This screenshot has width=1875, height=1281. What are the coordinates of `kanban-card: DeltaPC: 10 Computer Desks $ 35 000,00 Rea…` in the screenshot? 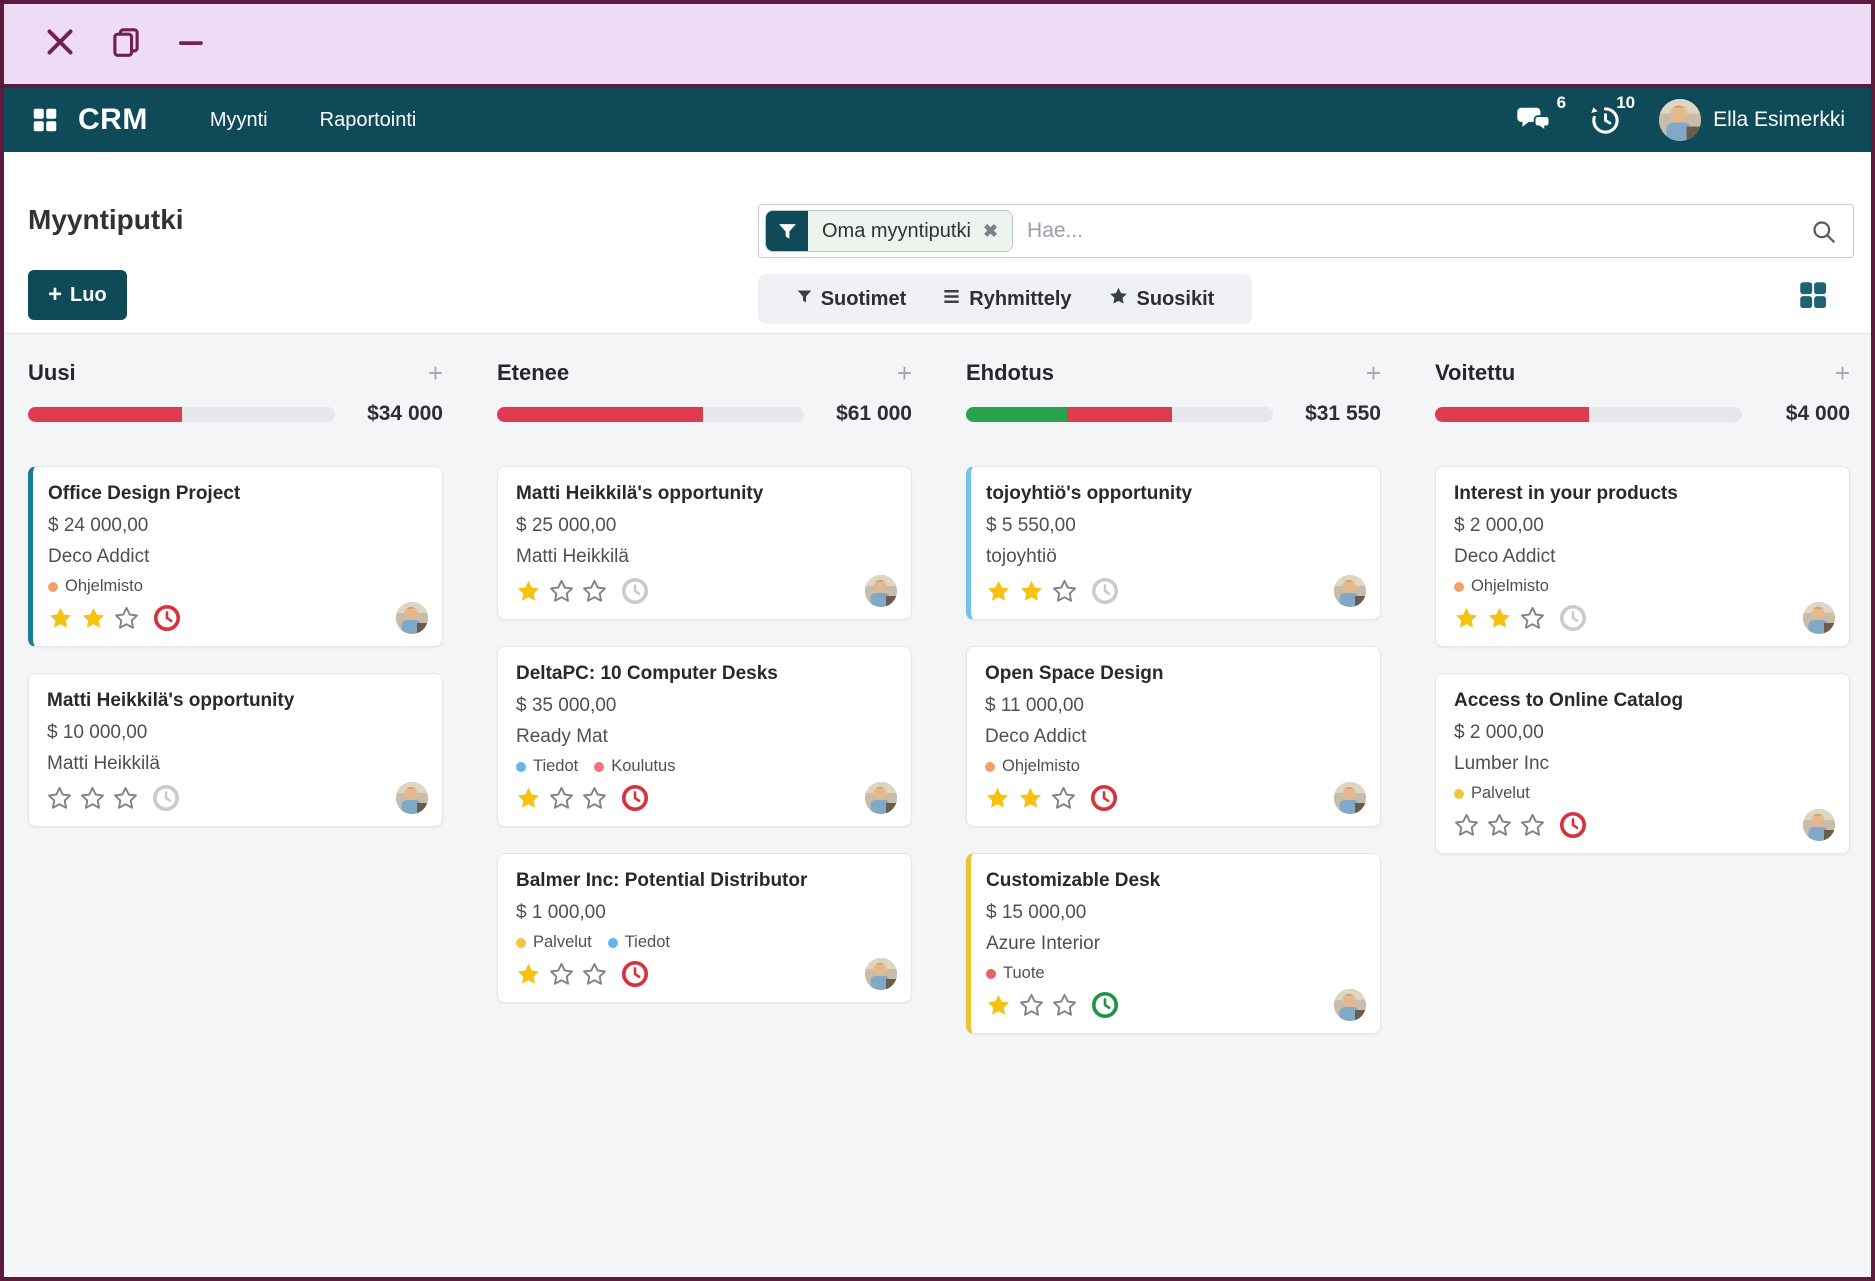 It's located at (704, 736).